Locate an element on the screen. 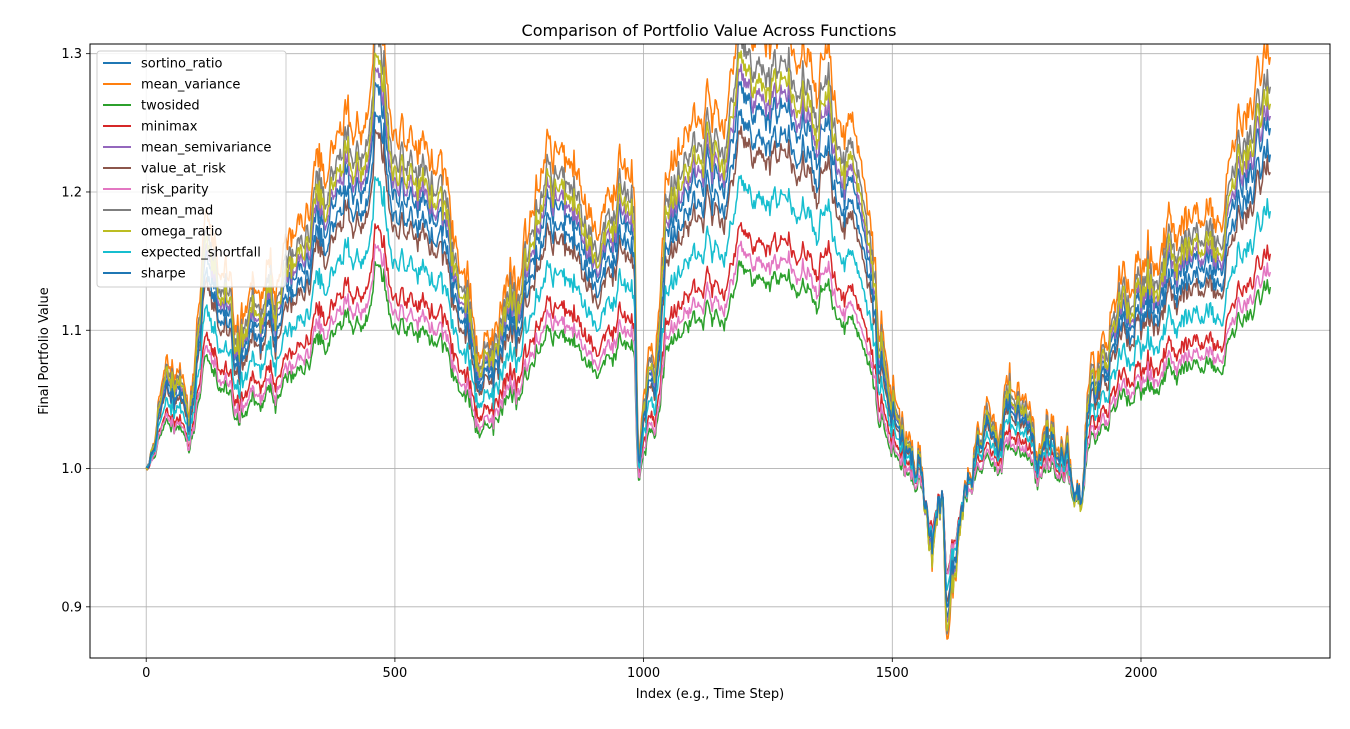 The width and height of the screenshot is (1350, 729). legend-label: risk_parity is located at coordinates (175, 190).